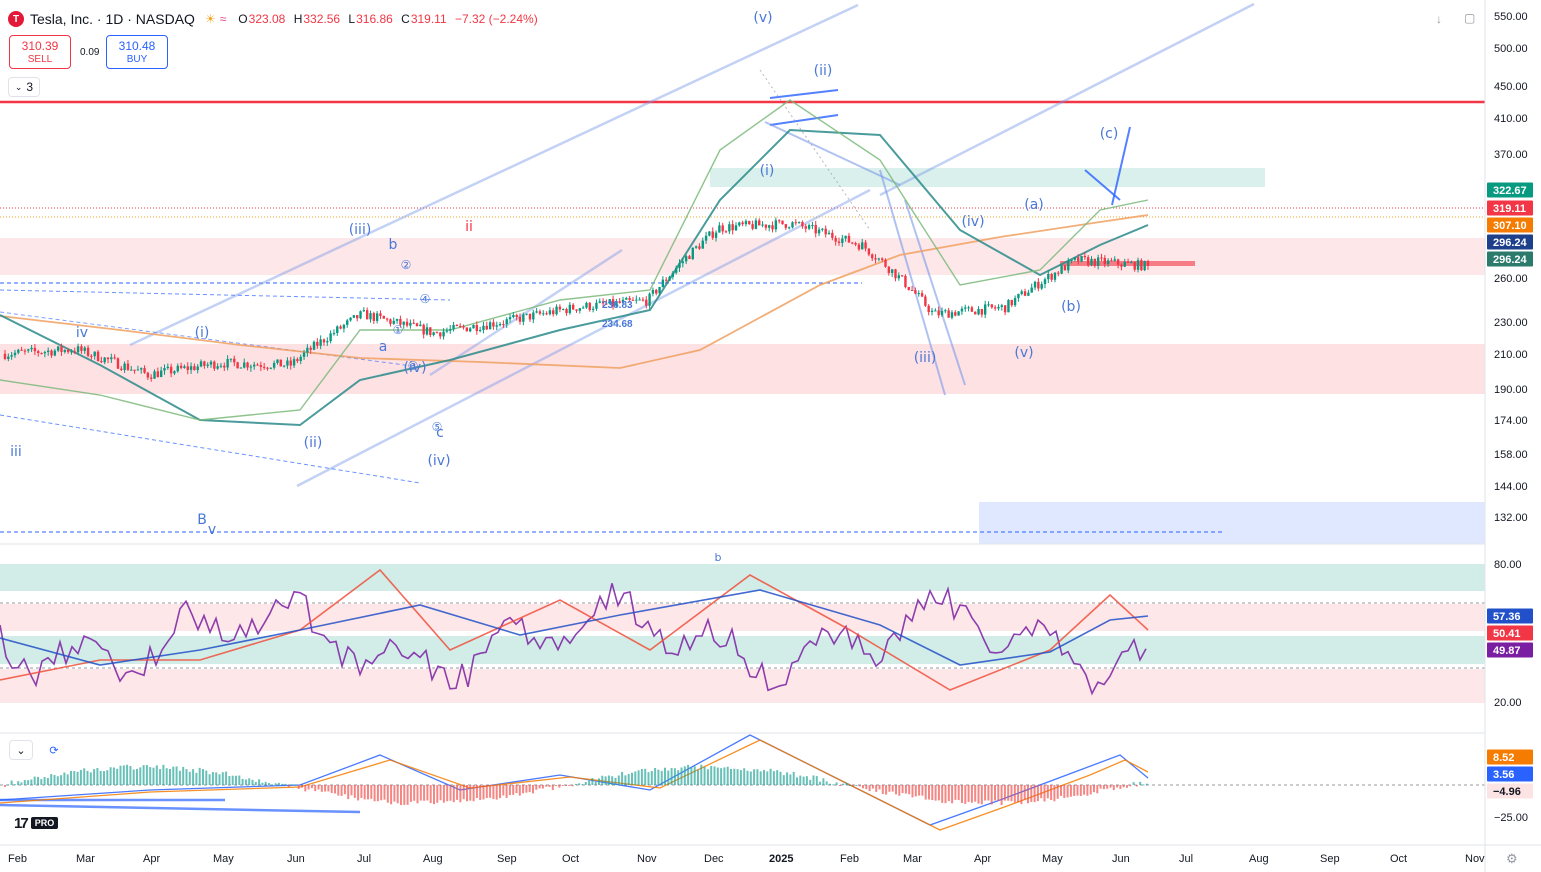 This screenshot has width=1541, height=872. I want to click on symbol-title: Tesla, Inc. · 1D · NASDAQ, so click(112, 19).